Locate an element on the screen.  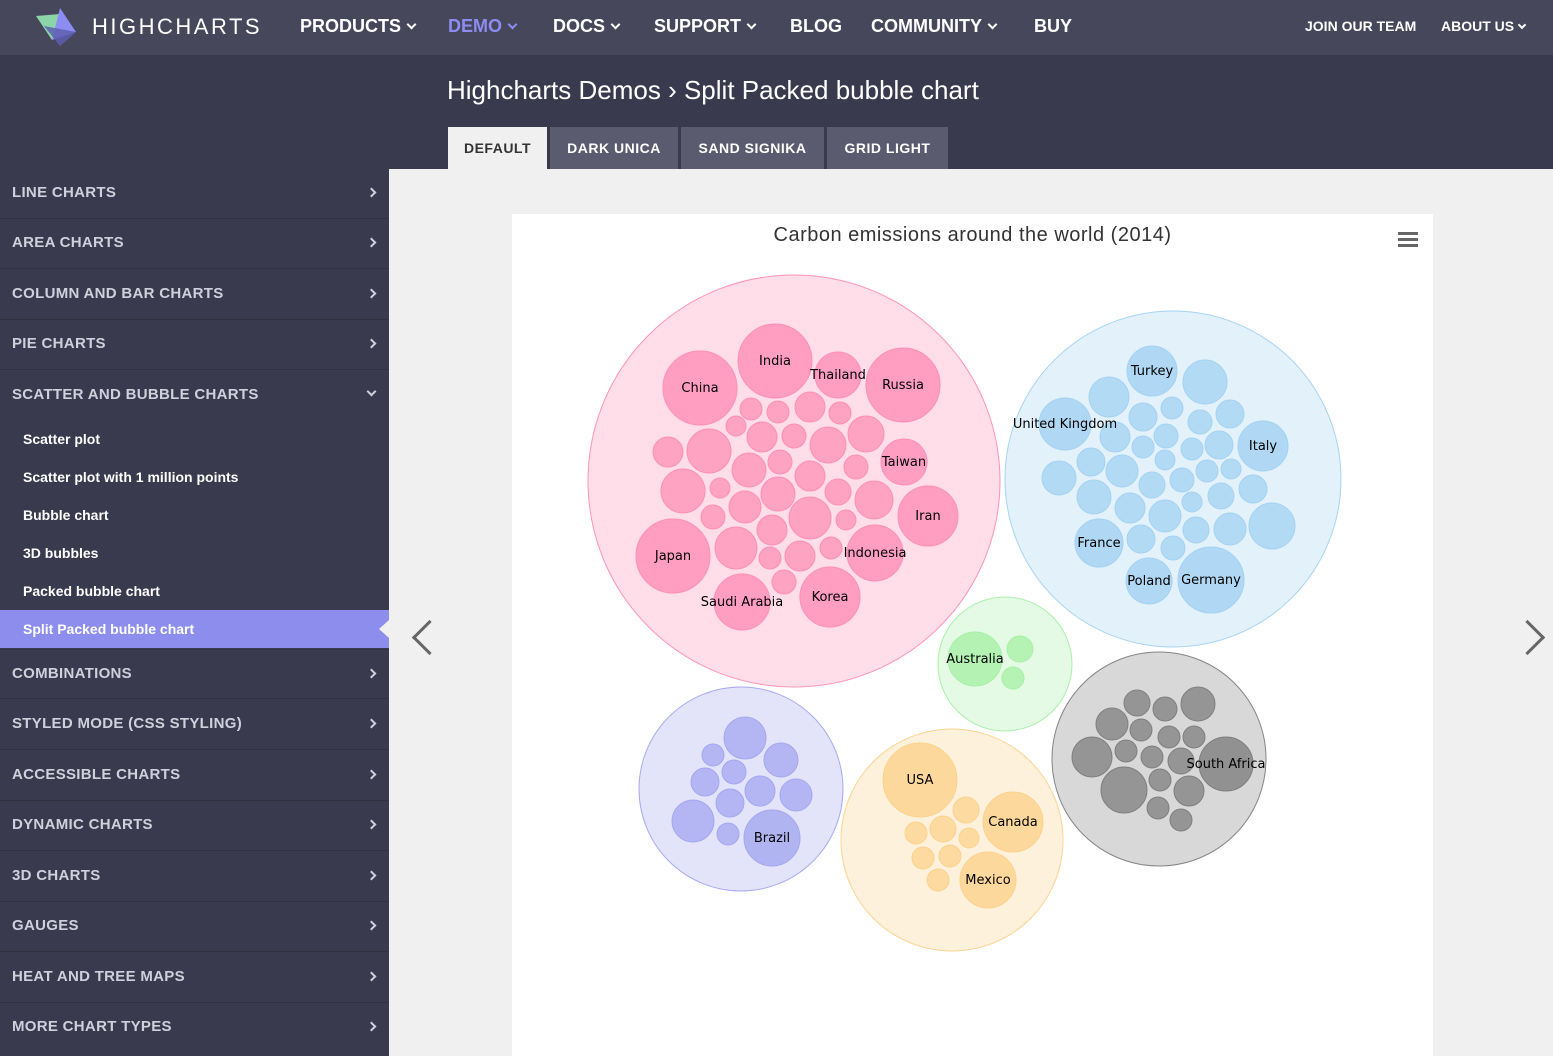
nav-demo: DEMO is located at coordinates (483, 26).